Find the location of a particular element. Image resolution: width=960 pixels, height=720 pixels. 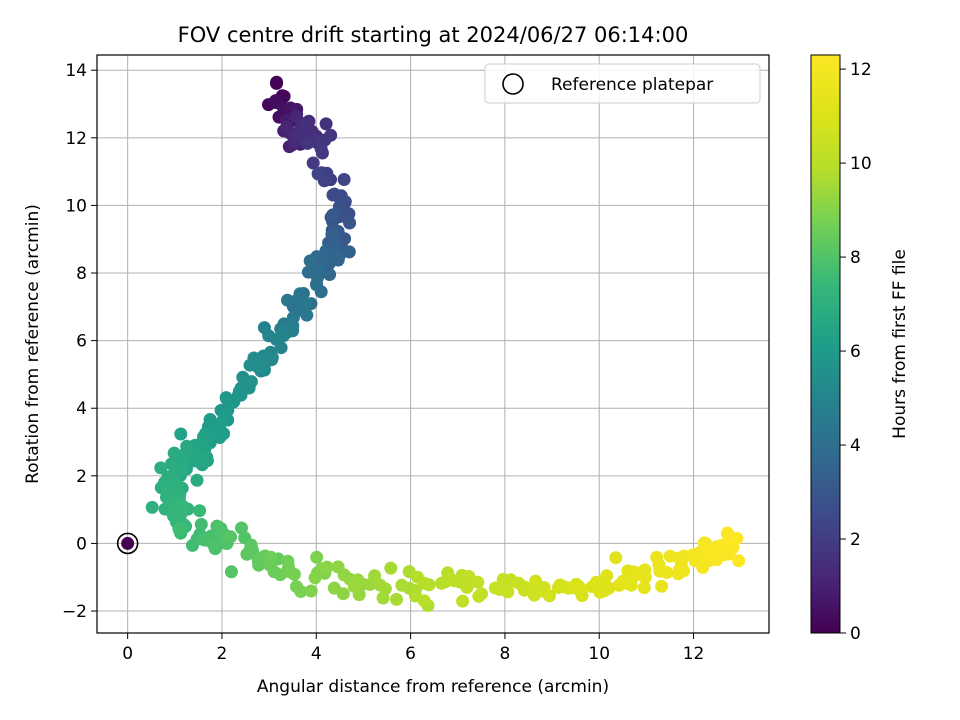

reference-outer-circle is located at coordinates (127, 543).